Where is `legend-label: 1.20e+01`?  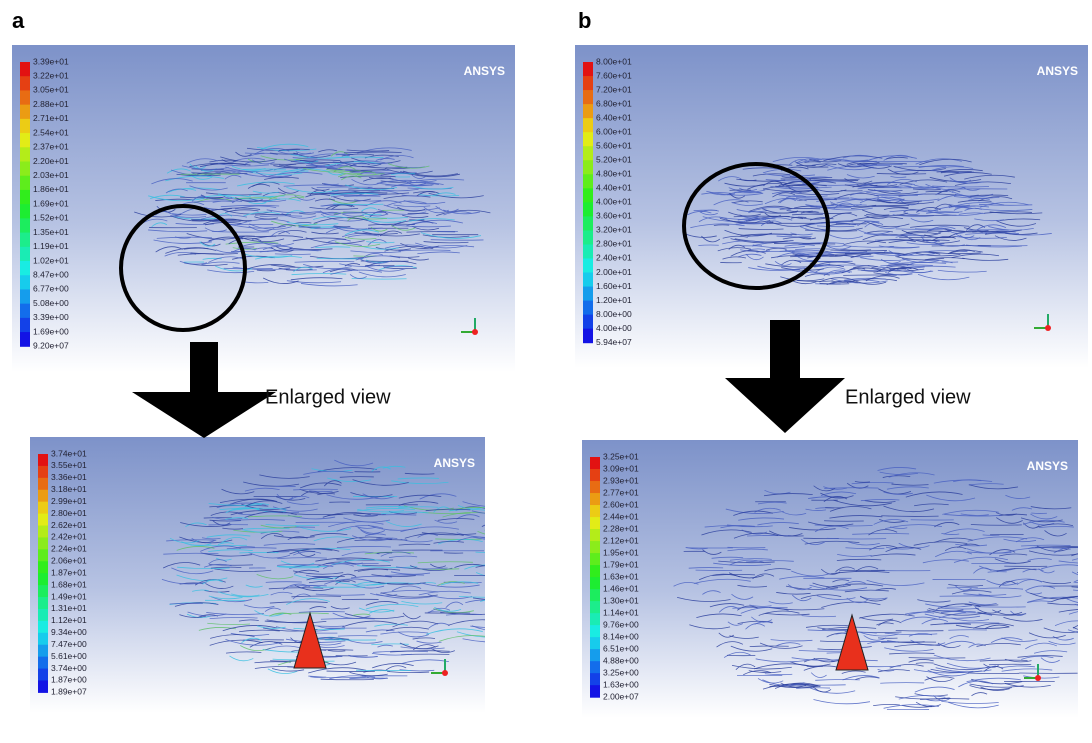
legend-label: 1.20e+01 is located at coordinates (614, 300).